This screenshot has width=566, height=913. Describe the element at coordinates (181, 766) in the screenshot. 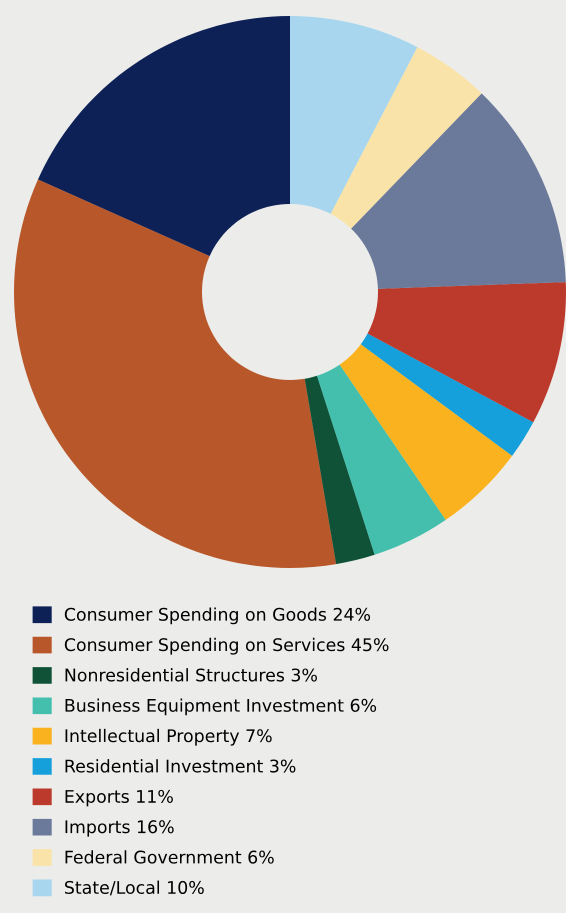

I see `legend-label: Residential Investment 3%` at that location.